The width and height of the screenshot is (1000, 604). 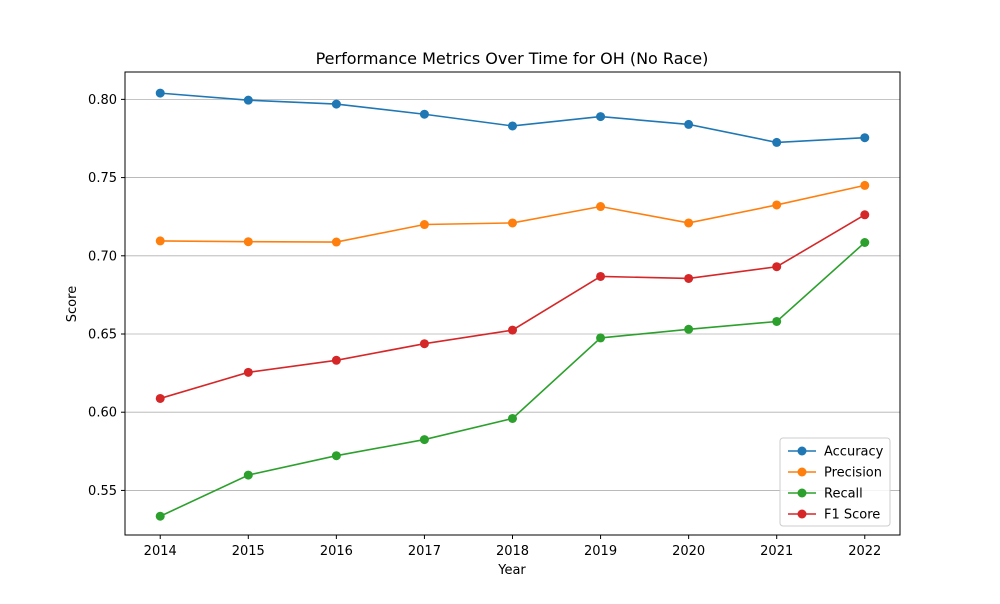 What do you see at coordinates (102, 100) in the screenshot?
I see `y-tick-label: 0.80` at bounding box center [102, 100].